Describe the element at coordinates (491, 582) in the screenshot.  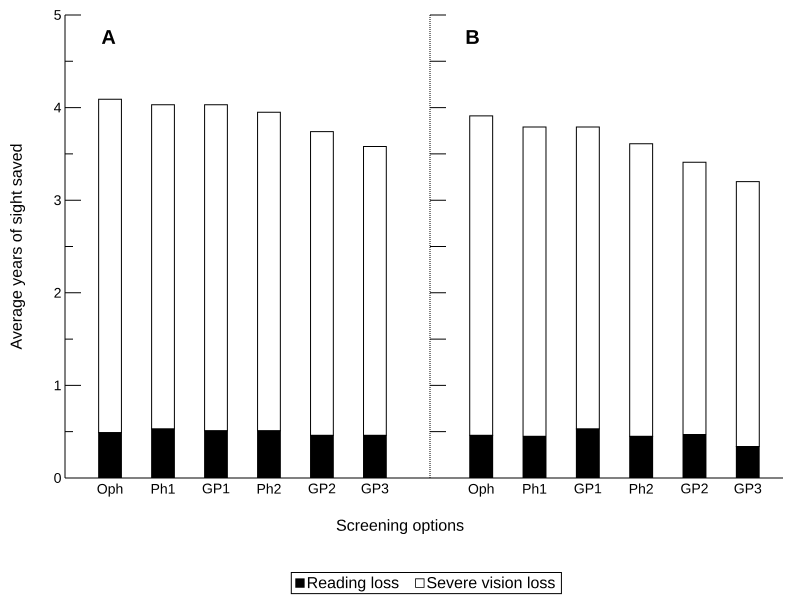
I see `legend-label: Severe vision loss` at that location.